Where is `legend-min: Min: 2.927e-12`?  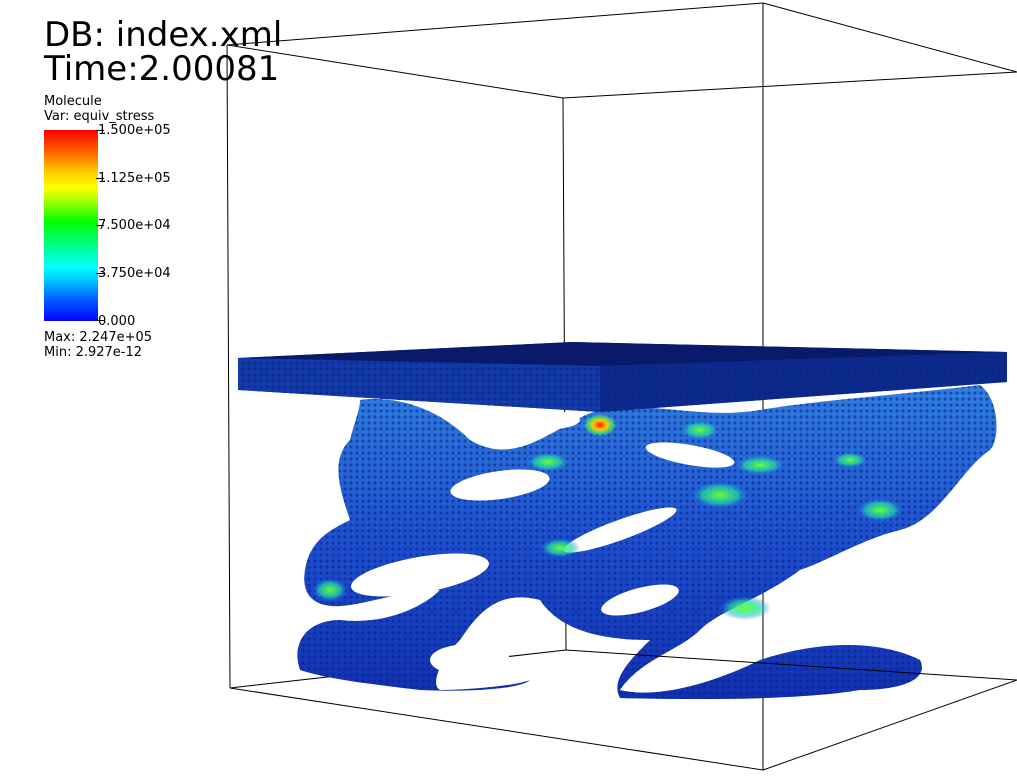 legend-min: Min: 2.927e-12 is located at coordinates (93, 352).